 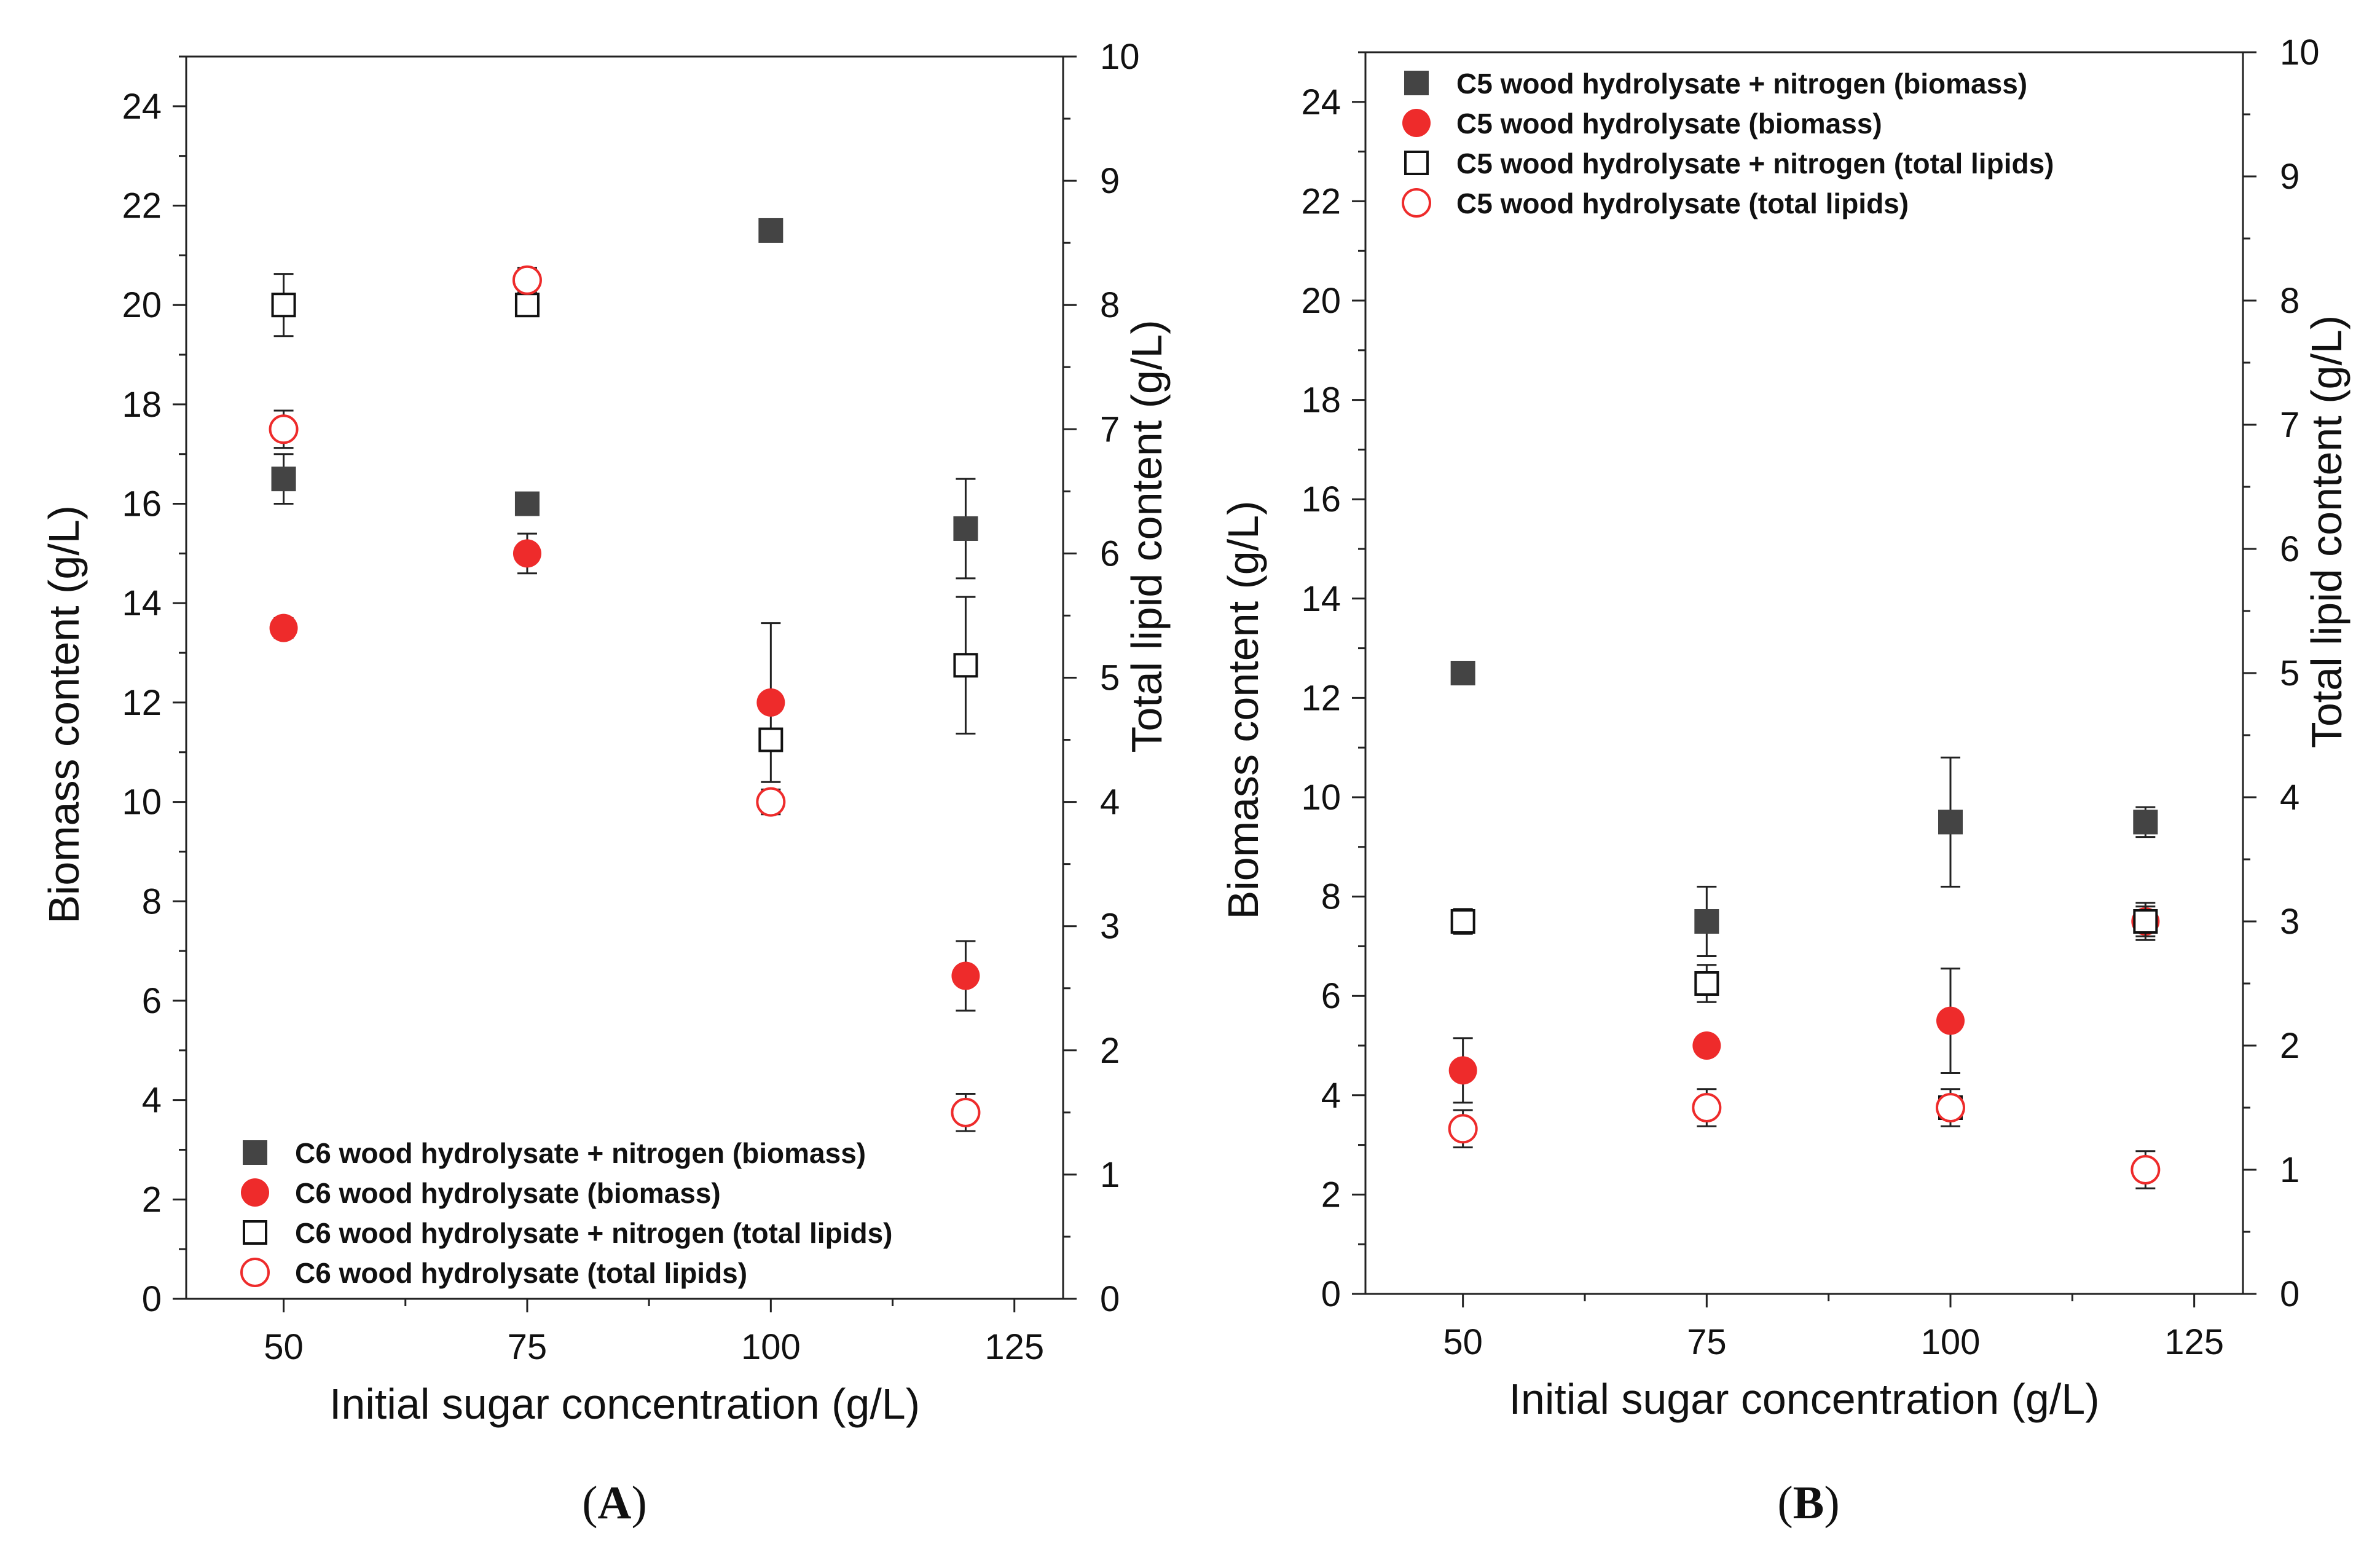 I want to click on y2-tick-label: 8, so click(x=2289, y=301).